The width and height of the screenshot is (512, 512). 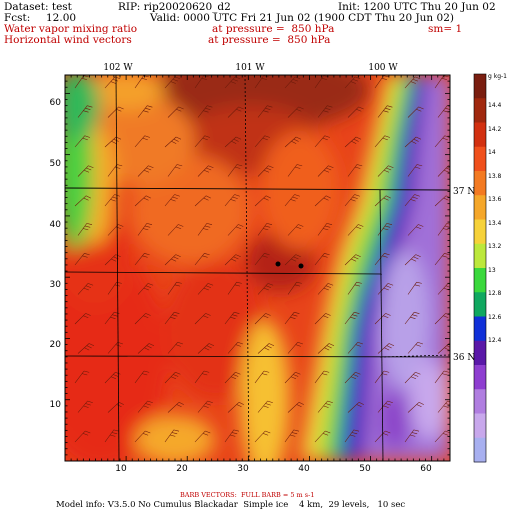 What do you see at coordinates (56, 405) in the screenshot?
I see `y-tick-label: 10` at bounding box center [56, 405].